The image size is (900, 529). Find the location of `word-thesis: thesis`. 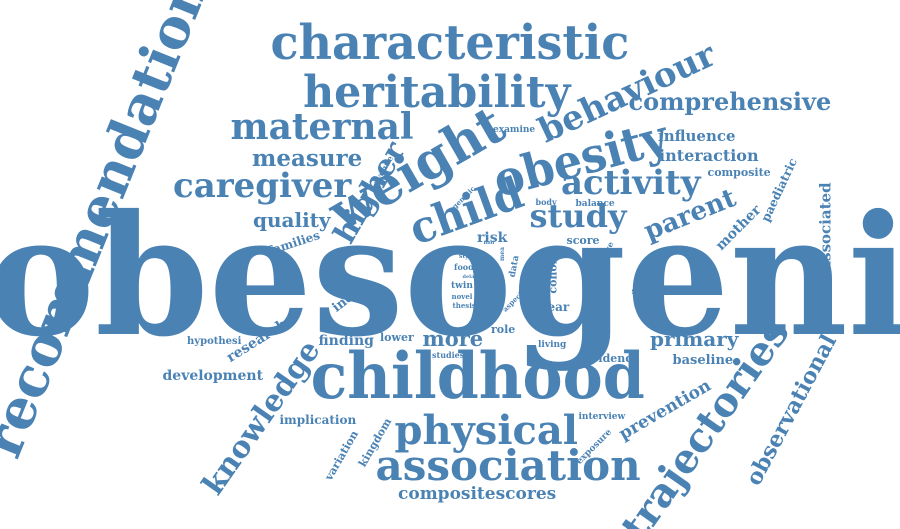

word-thesis: thesis is located at coordinates (464, 305).